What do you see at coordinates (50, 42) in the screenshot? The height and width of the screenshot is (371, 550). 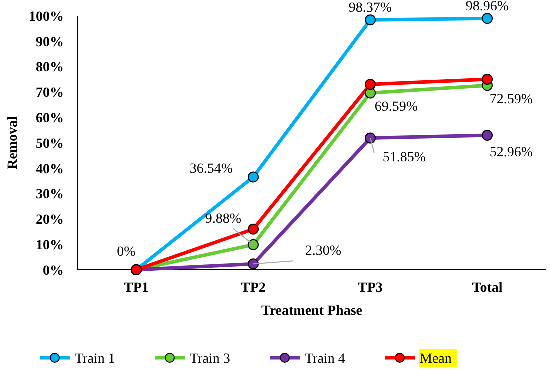 I see `y-tick-label: 90%` at bounding box center [50, 42].